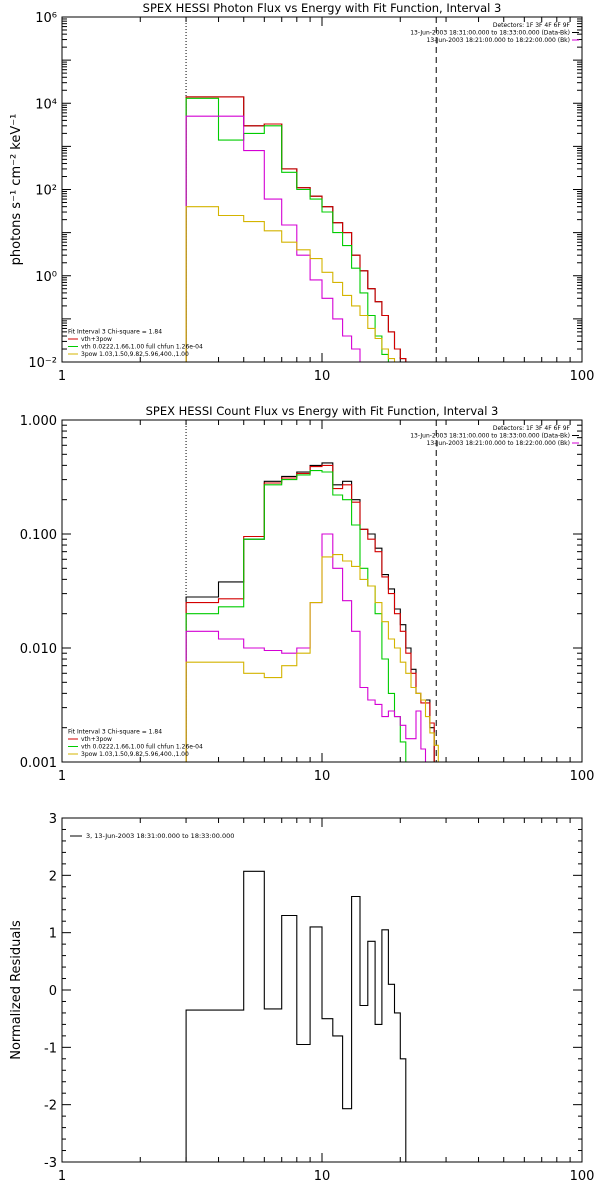 The image size is (600, 1204). I want to click on series-data-line, so click(298, 229).